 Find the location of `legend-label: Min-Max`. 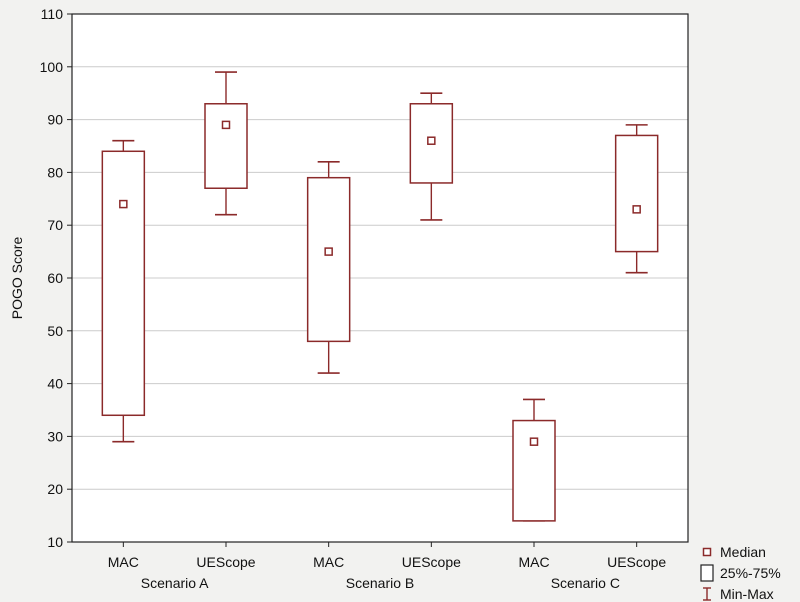

legend-label: Min-Max is located at coordinates (747, 594).